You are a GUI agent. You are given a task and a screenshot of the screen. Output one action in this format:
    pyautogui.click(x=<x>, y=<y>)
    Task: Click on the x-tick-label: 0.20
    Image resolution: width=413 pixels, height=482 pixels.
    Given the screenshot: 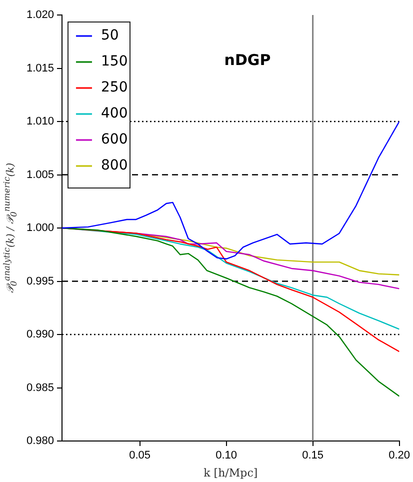 What is the action you would take?
    pyautogui.click(x=399, y=456)
    